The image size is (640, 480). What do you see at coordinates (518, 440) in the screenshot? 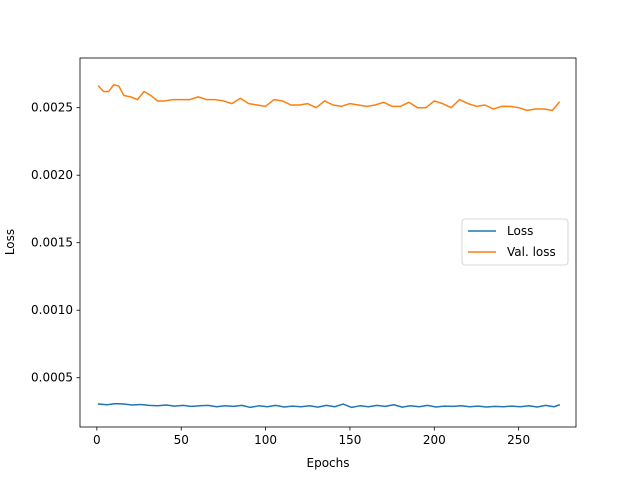
I see `x-tick-label: 250` at bounding box center [518, 440].